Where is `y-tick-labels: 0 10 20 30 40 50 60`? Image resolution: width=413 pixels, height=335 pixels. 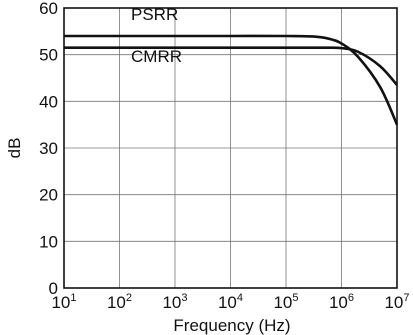 y-tick-labels: 0 10 20 30 40 50 60 is located at coordinates (48, 149).